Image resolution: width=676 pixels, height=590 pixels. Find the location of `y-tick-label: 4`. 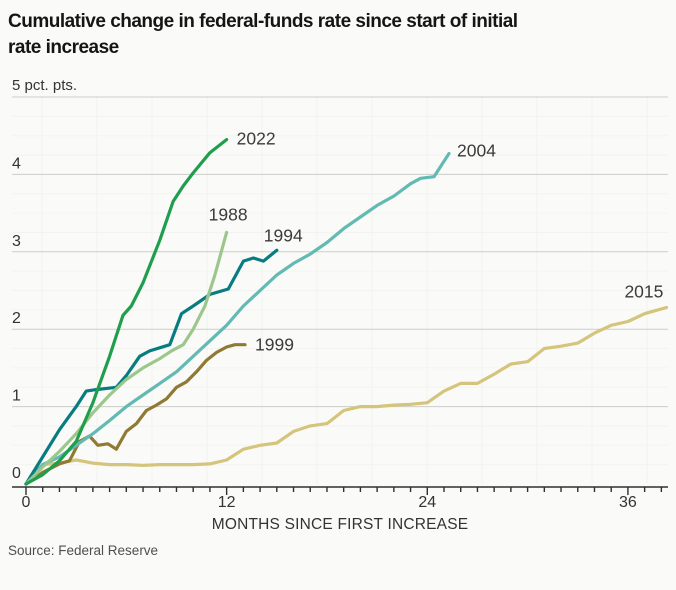

y-tick-label: 4 is located at coordinates (16, 163).